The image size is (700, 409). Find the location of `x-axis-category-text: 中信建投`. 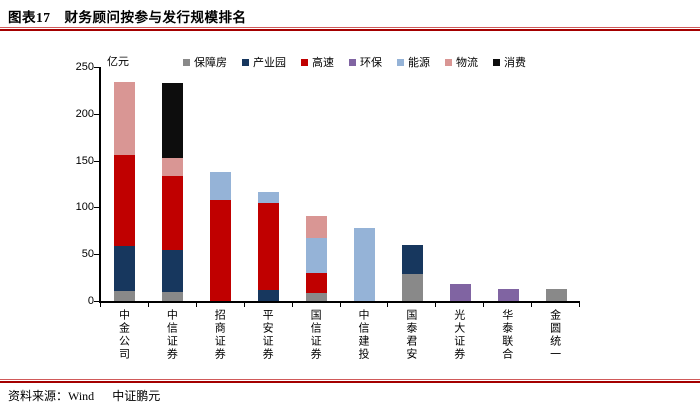

x-axis-category-text: 中信建投 is located at coordinates (362, 335).